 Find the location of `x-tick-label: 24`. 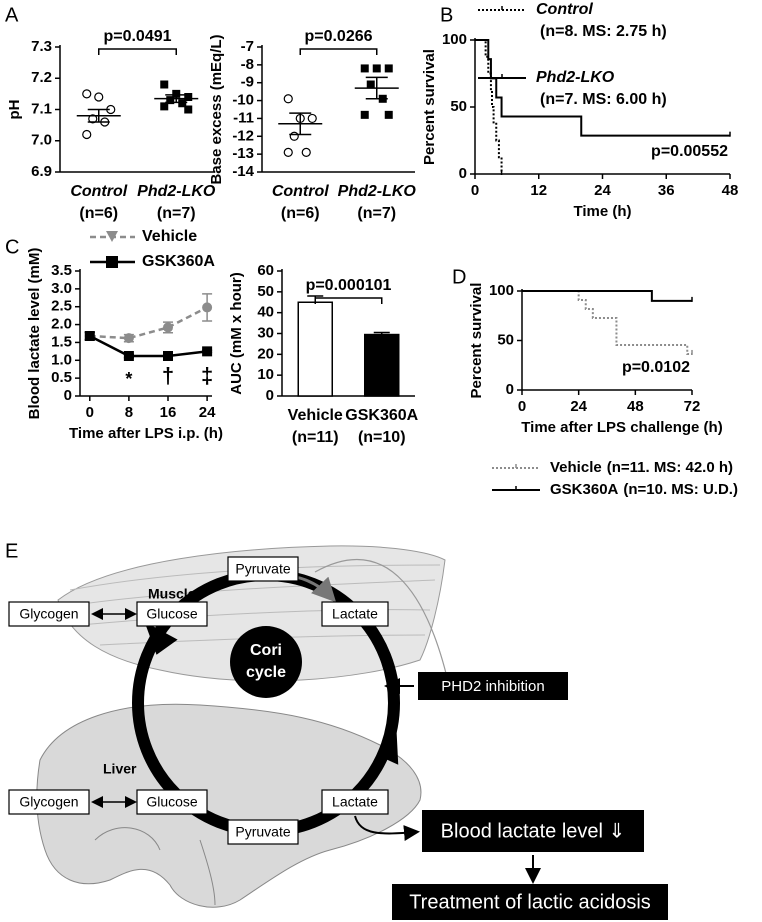

x-tick-label: 24 is located at coordinates (602, 190).